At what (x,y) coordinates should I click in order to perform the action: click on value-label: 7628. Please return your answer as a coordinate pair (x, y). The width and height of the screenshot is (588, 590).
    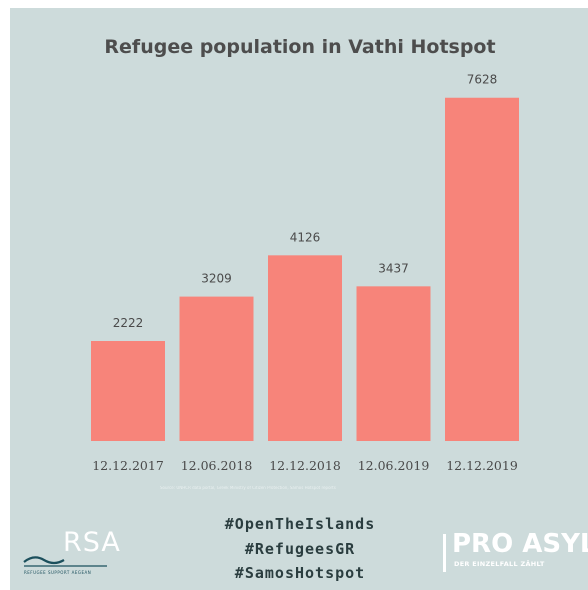
    Looking at the image, I should click on (482, 80).